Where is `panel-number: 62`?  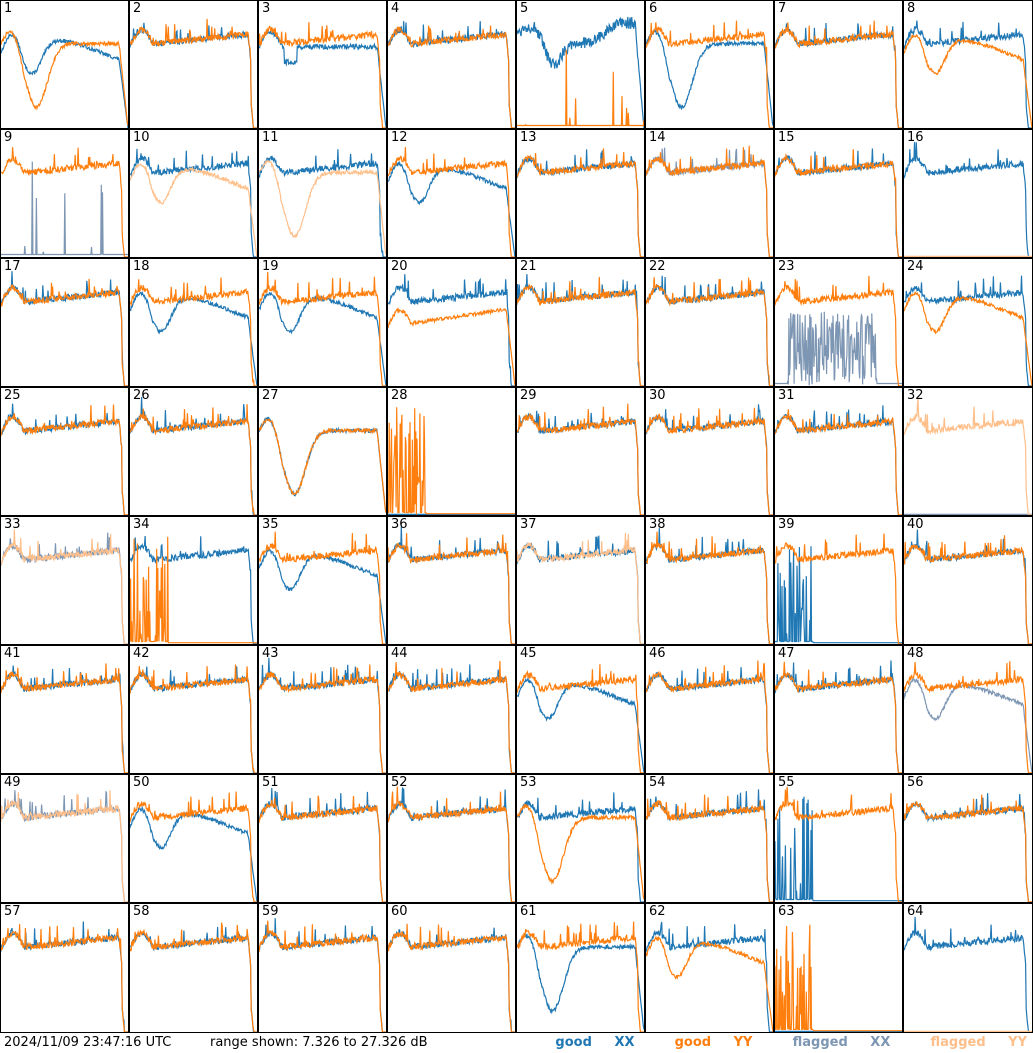 panel-number: 62 is located at coordinates (657, 911).